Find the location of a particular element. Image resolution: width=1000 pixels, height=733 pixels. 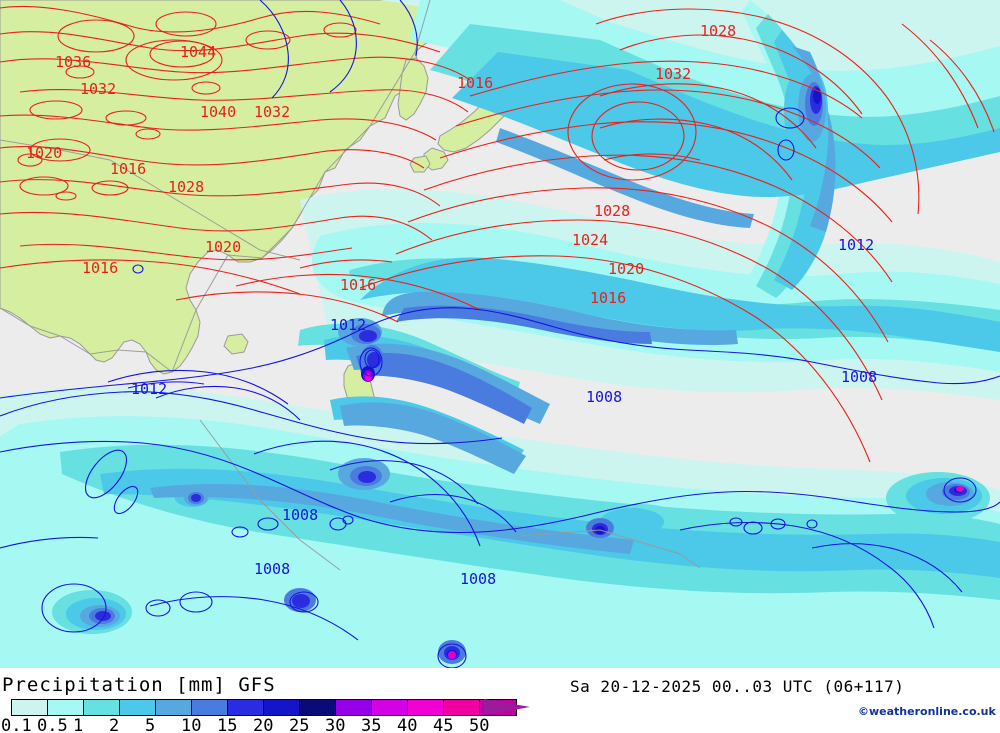

isobar-label-1008-21: 1008 is located at coordinates (604, 397).